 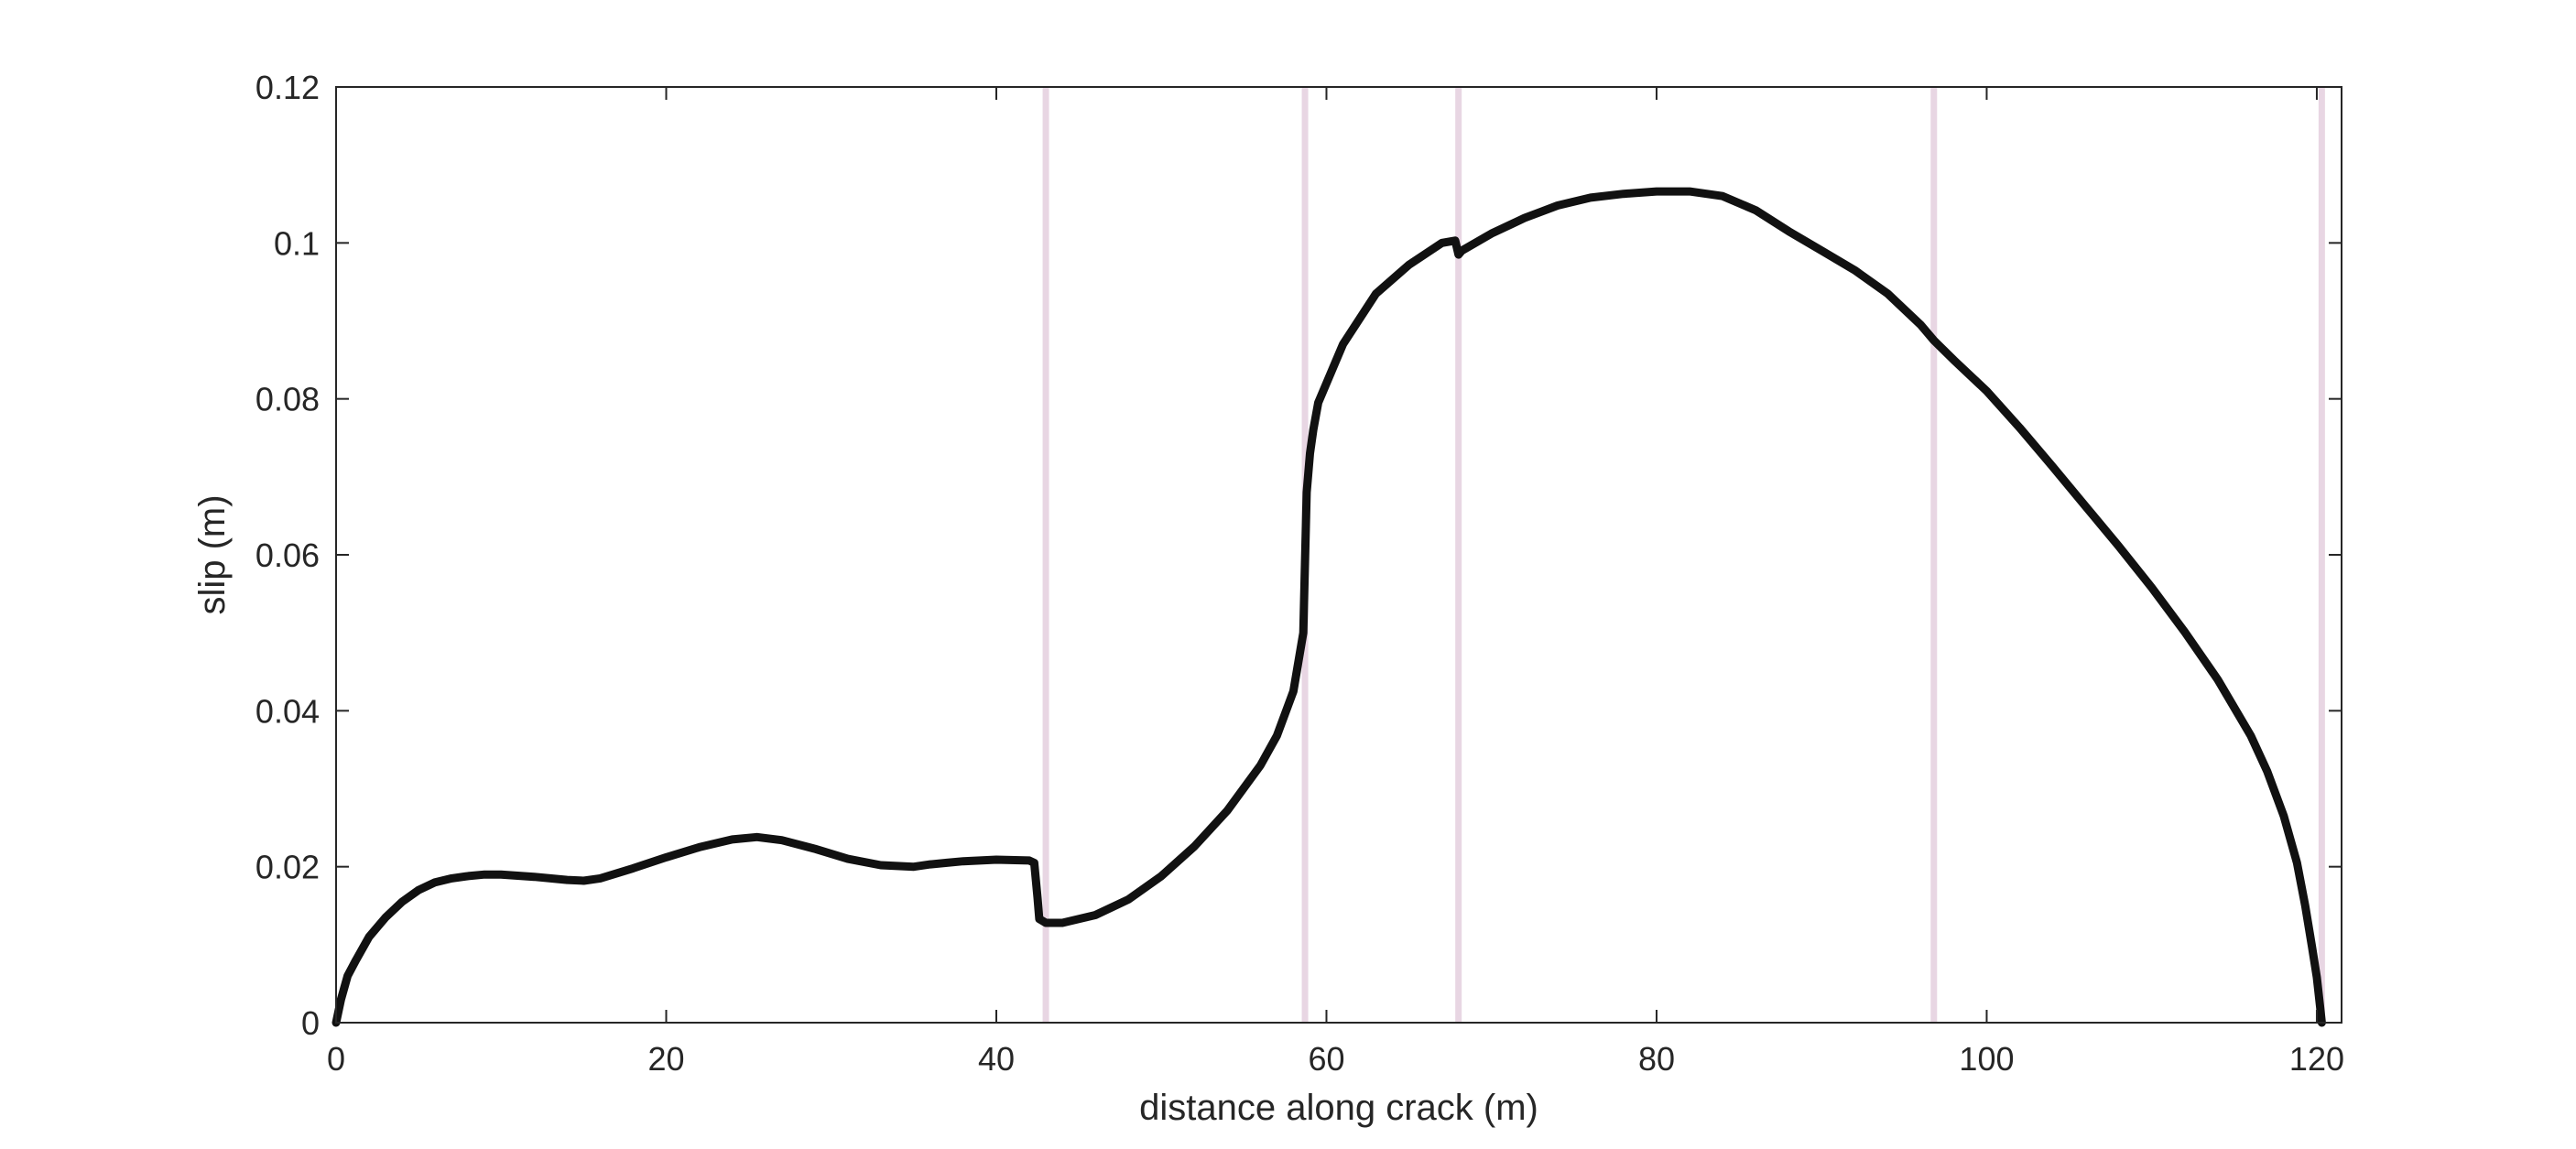 What do you see at coordinates (287, 88) in the screenshot?
I see `y-tick-label: 0.12` at bounding box center [287, 88].